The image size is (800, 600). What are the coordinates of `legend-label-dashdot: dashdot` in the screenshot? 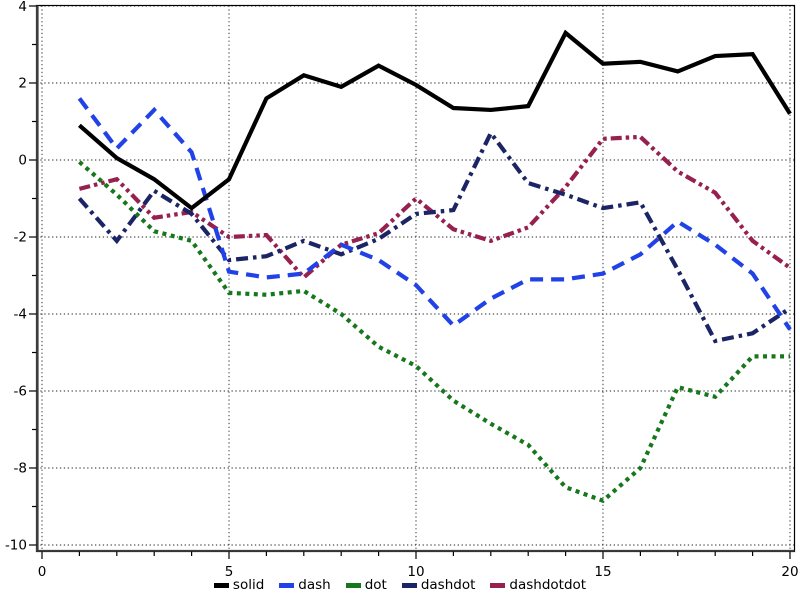 It's located at (448, 585).